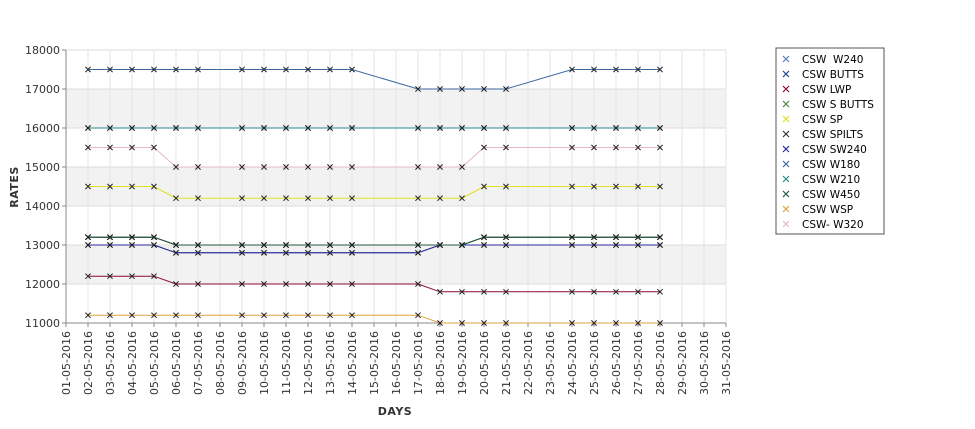  What do you see at coordinates (833, 225) in the screenshot?
I see `legend-label: CSW- W320` at bounding box center [833, 225].